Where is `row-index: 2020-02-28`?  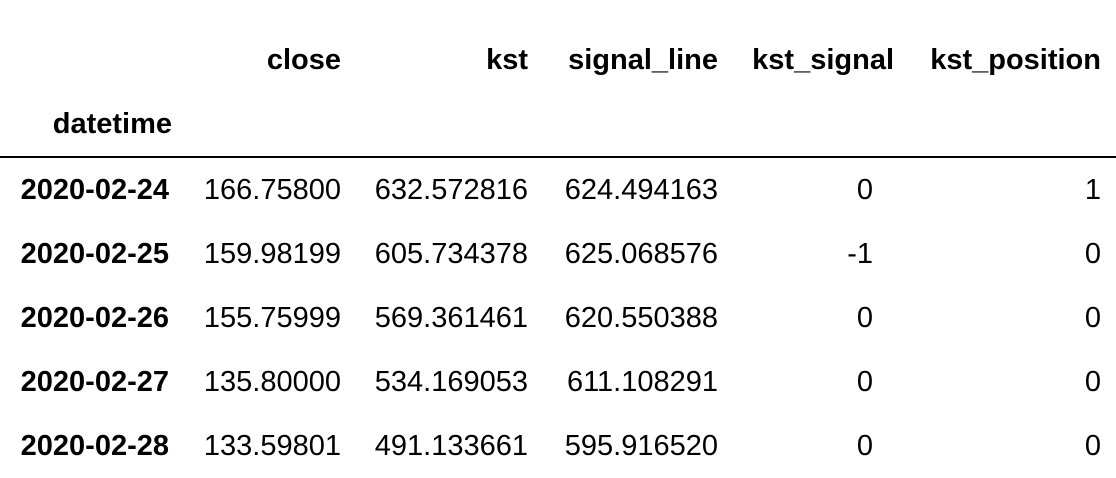
row-index: 2020-02-28 is located at coordinates (94, 445).